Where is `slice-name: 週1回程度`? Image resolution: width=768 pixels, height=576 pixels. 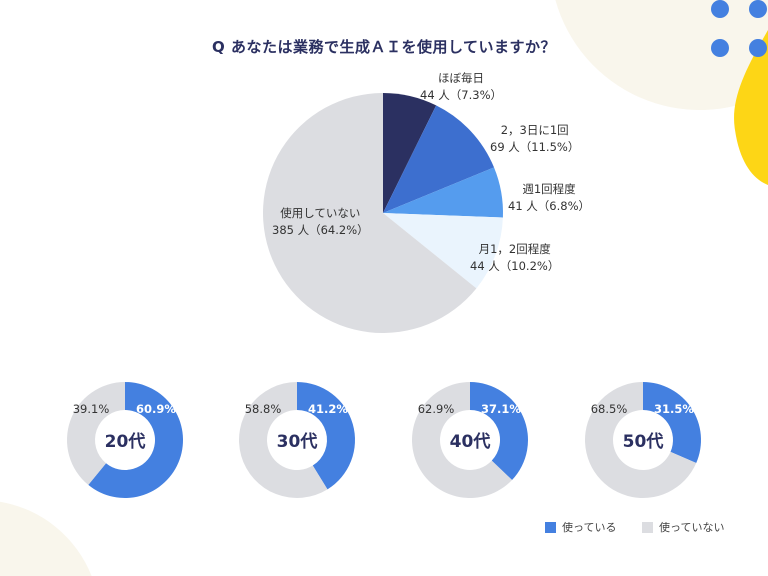 slice-name: 週1回程度 is located at coordinates (549, 189).